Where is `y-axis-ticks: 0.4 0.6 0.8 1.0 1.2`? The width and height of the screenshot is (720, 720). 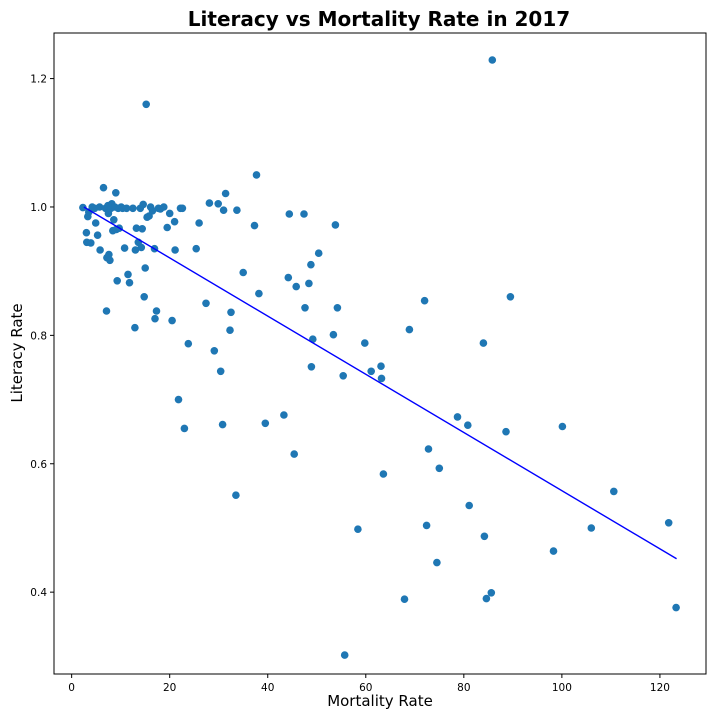 y-axis-ticks: 0.4 0.6 0.8 1.0 1.2 is located at coordinates (42, 336).